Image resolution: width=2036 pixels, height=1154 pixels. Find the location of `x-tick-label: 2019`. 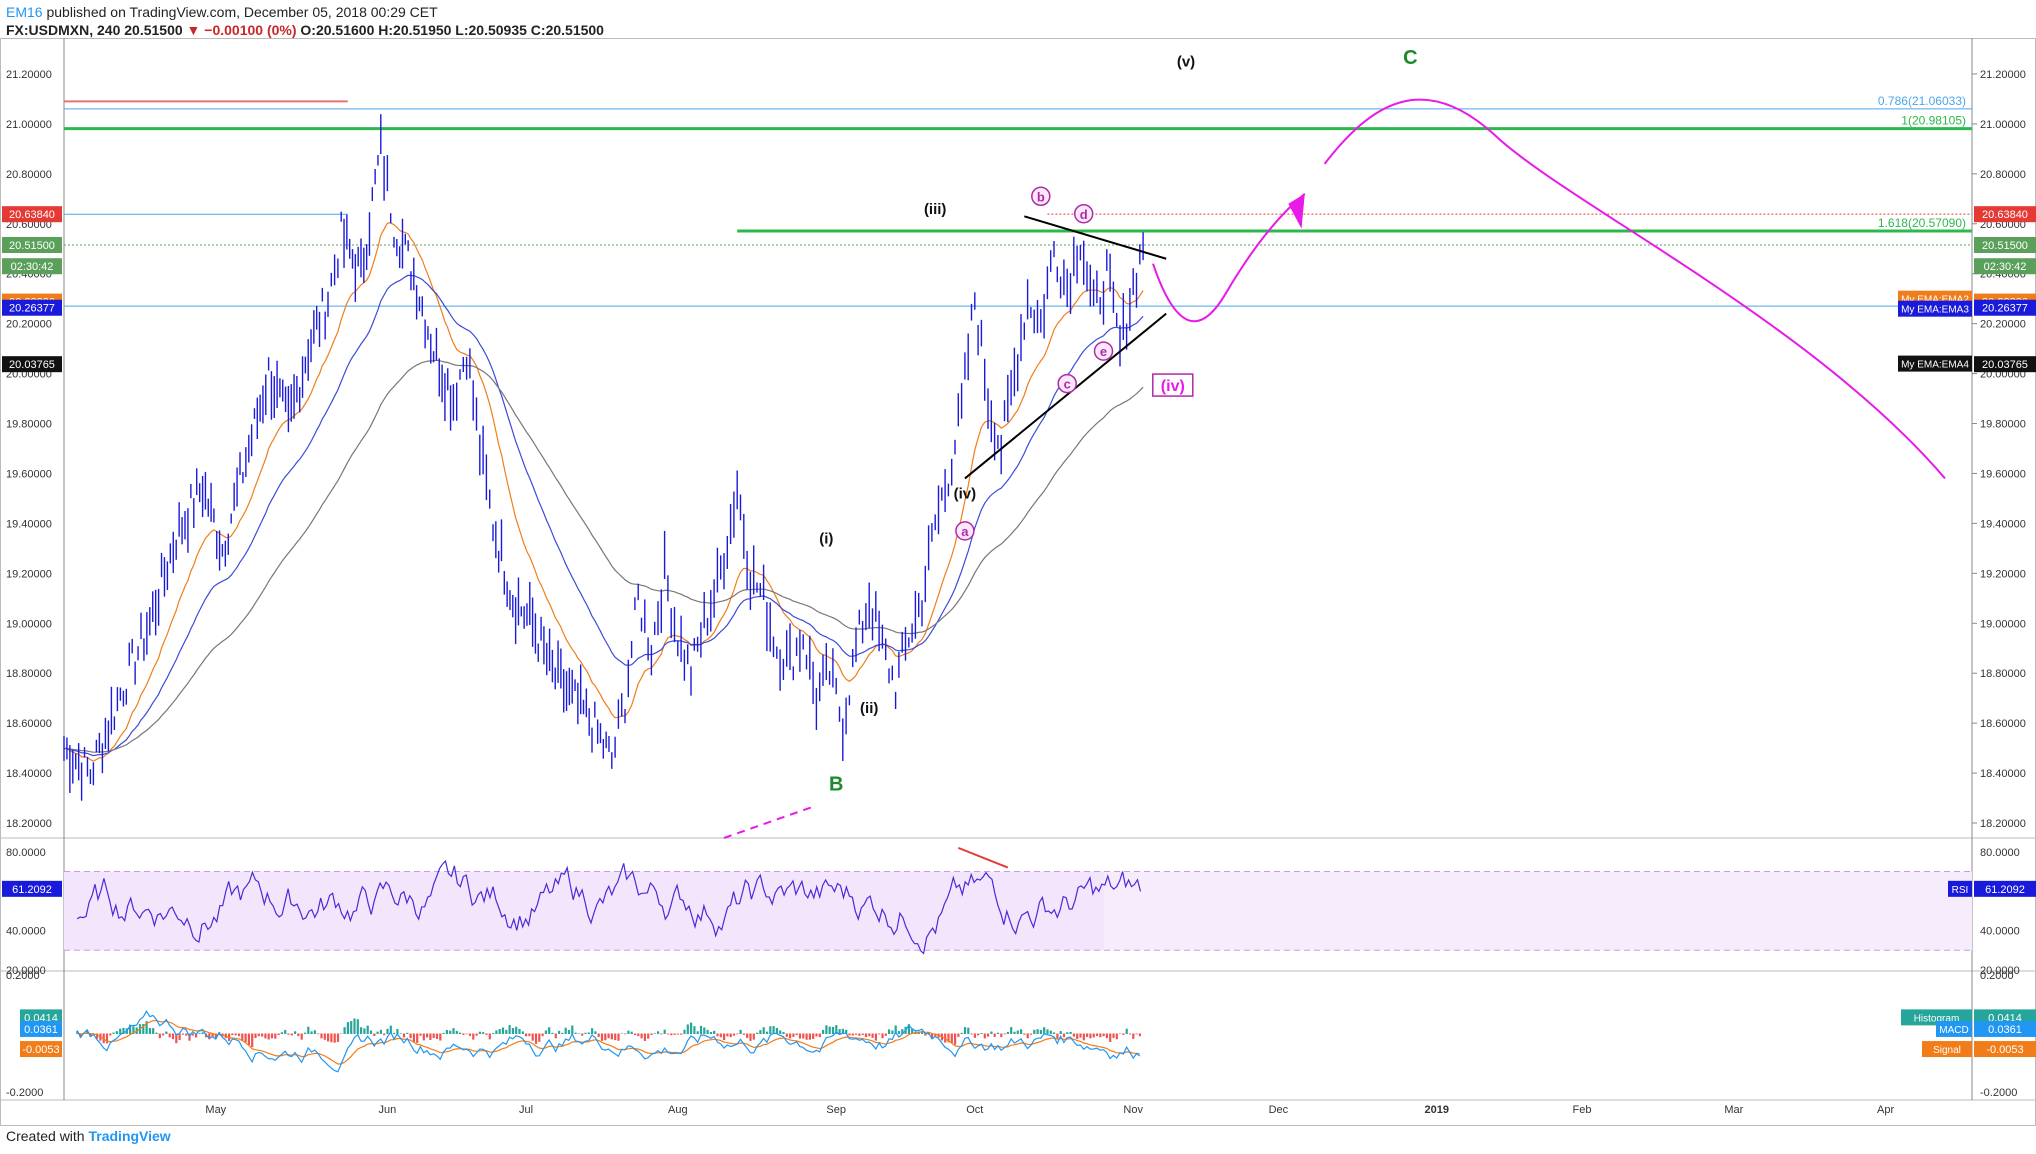

x-tick-label: 2019 is located at coordinates (1437, 1110).